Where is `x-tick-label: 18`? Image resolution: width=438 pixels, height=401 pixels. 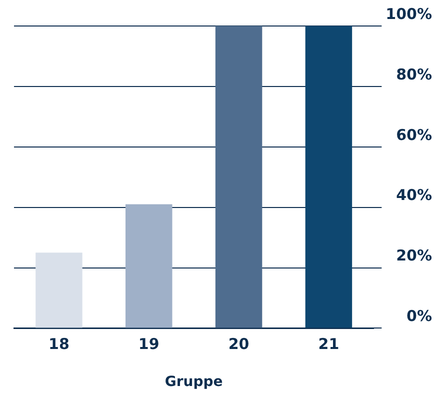
x-tick-label: 18 is located at coordinates (59, 344).